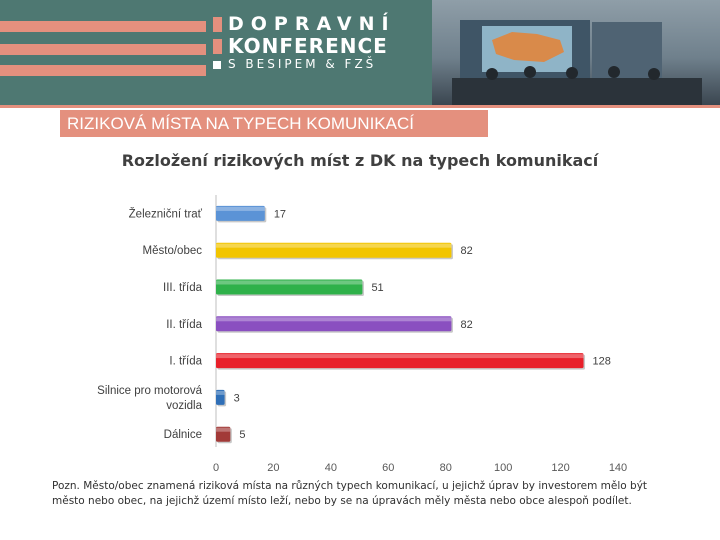  Describe the element at coordinates (377, 288) in the screenshot. I see `value-label: 51` at that location.